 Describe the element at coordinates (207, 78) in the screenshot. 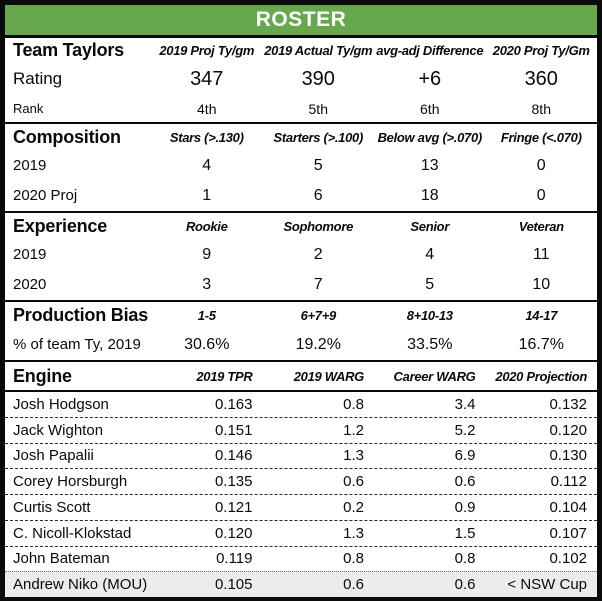

I see `cell-value: 347` at that location.